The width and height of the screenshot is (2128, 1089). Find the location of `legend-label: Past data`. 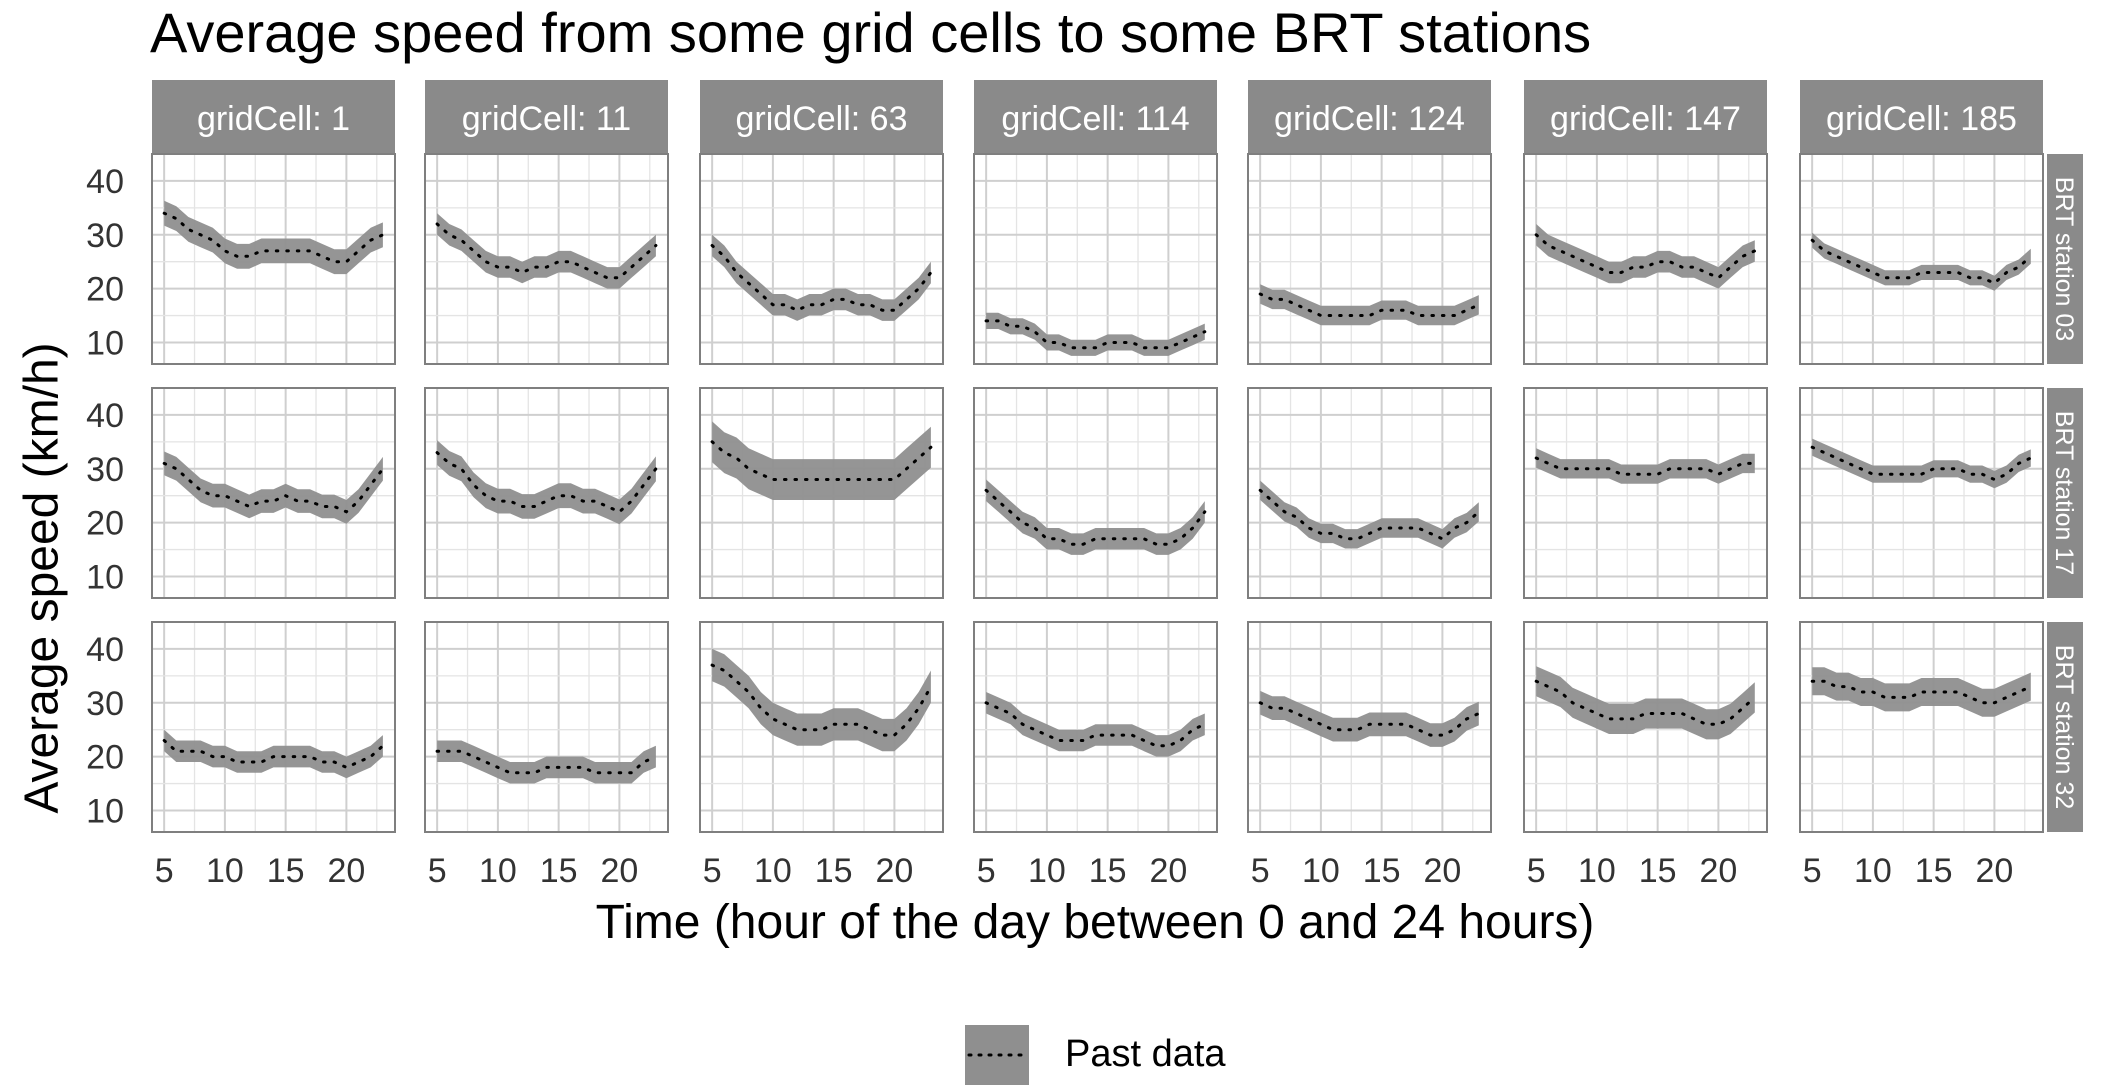

legend-label: Past data is located at coordinates (1145, 1054).